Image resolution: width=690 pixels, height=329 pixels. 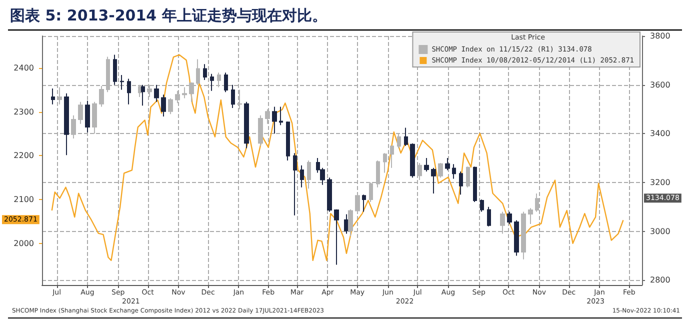 I want to click on y2-tick-label: 2200, so click(x=24, y=155).